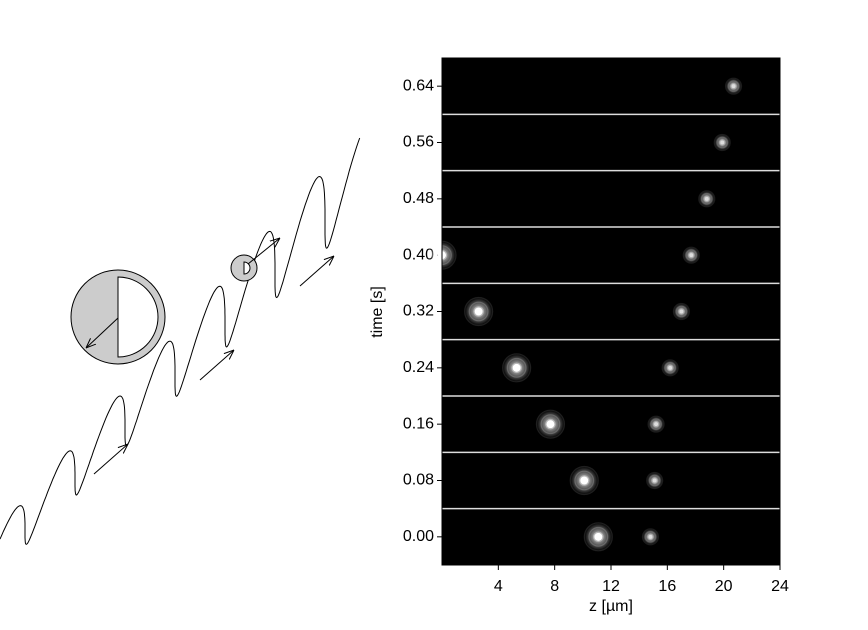  What do you see at coordinates (418, 142) in the screenshot?
I see `y-tick-label: 0.56` at bounding box center [418, 142].